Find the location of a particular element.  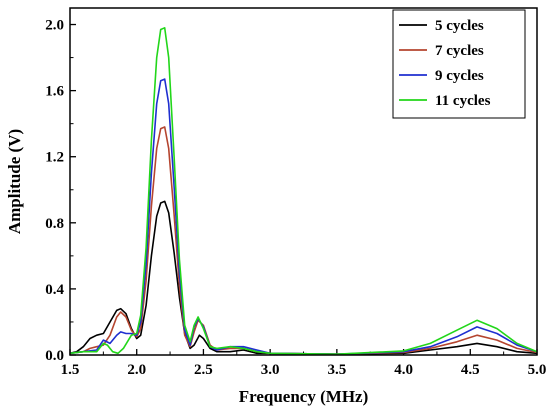

x-tick-label: 5.0 is located at coordinates (537, 370).